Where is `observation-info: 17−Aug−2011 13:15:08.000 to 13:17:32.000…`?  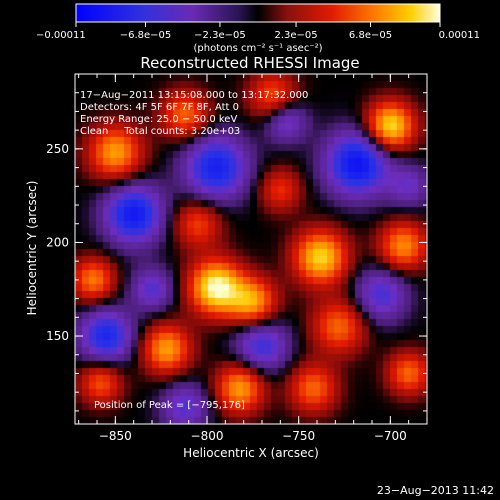 observation-info: 17−Aug−2011 13:15:08.000 to 13:17:32.000… is located at coordinates (194, 113).